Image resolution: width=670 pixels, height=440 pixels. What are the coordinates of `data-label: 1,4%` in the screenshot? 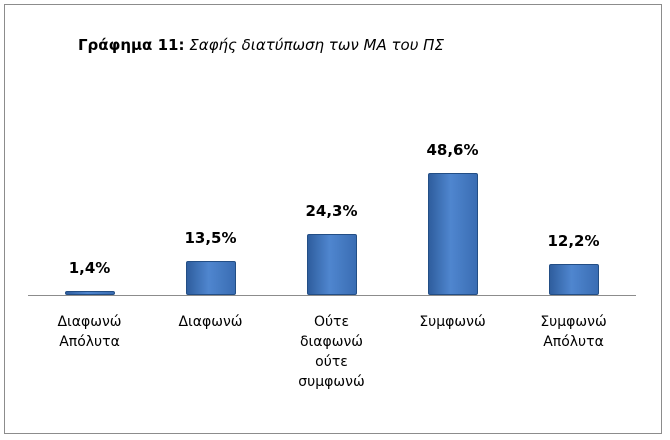 It's located at (89, 268).